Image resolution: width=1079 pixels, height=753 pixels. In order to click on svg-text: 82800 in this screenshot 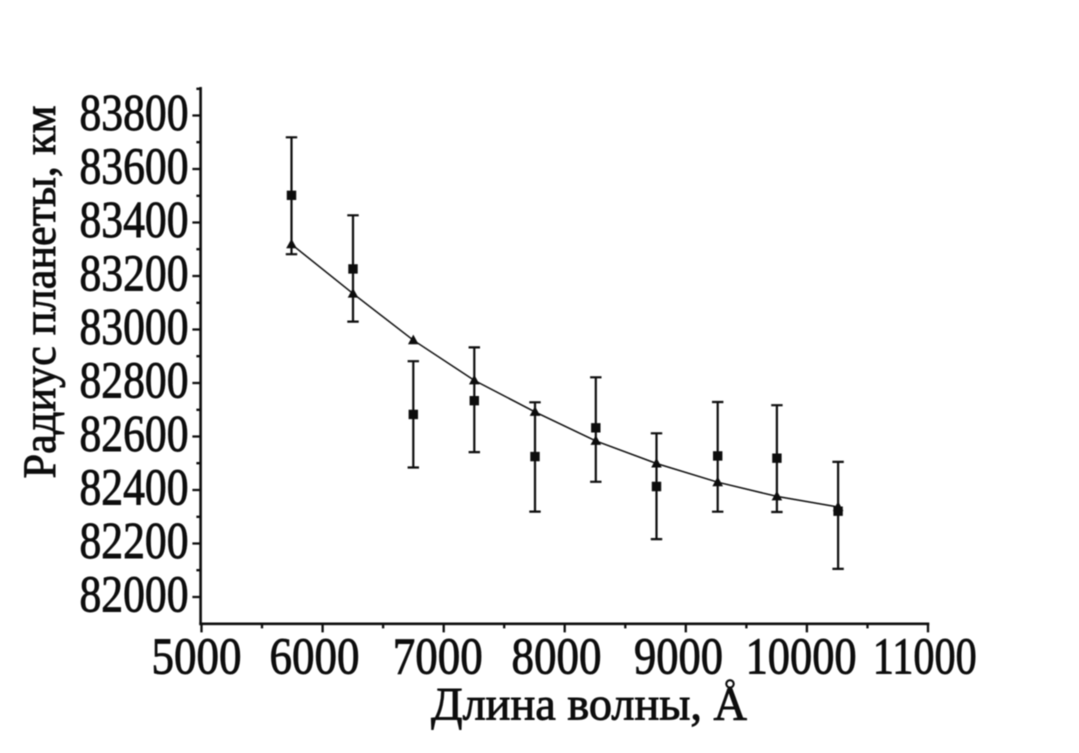, I will do `click(134, 381)`.